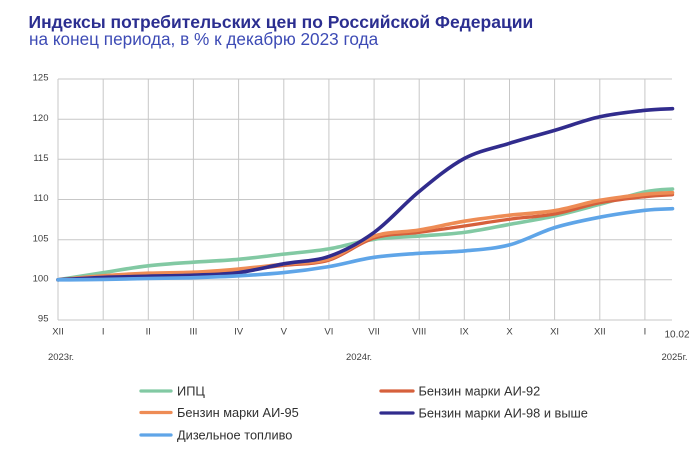  What do you see at coordinates (191, 391) in the screenshot?
I see `svg-text: ИПЦ` at bounding box center [191, 391].